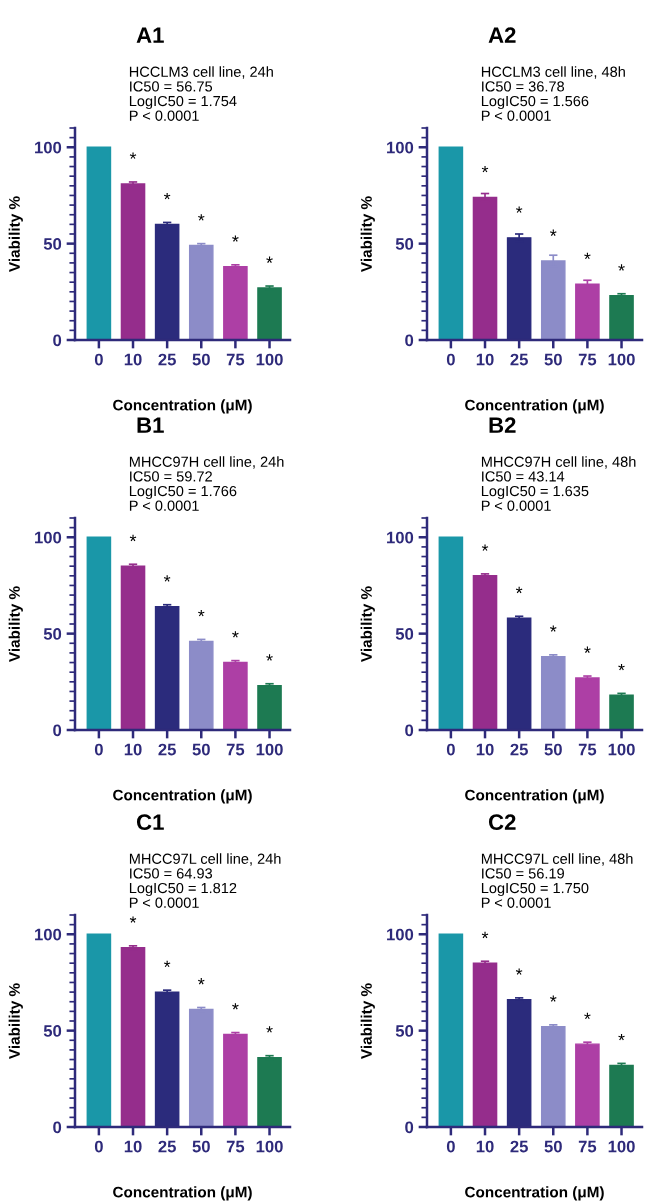 This screenshot has width=647, height=1201. Describe the element at coordinates (502, 822) in the screenshot. I see `chart-title: C2` at that location.